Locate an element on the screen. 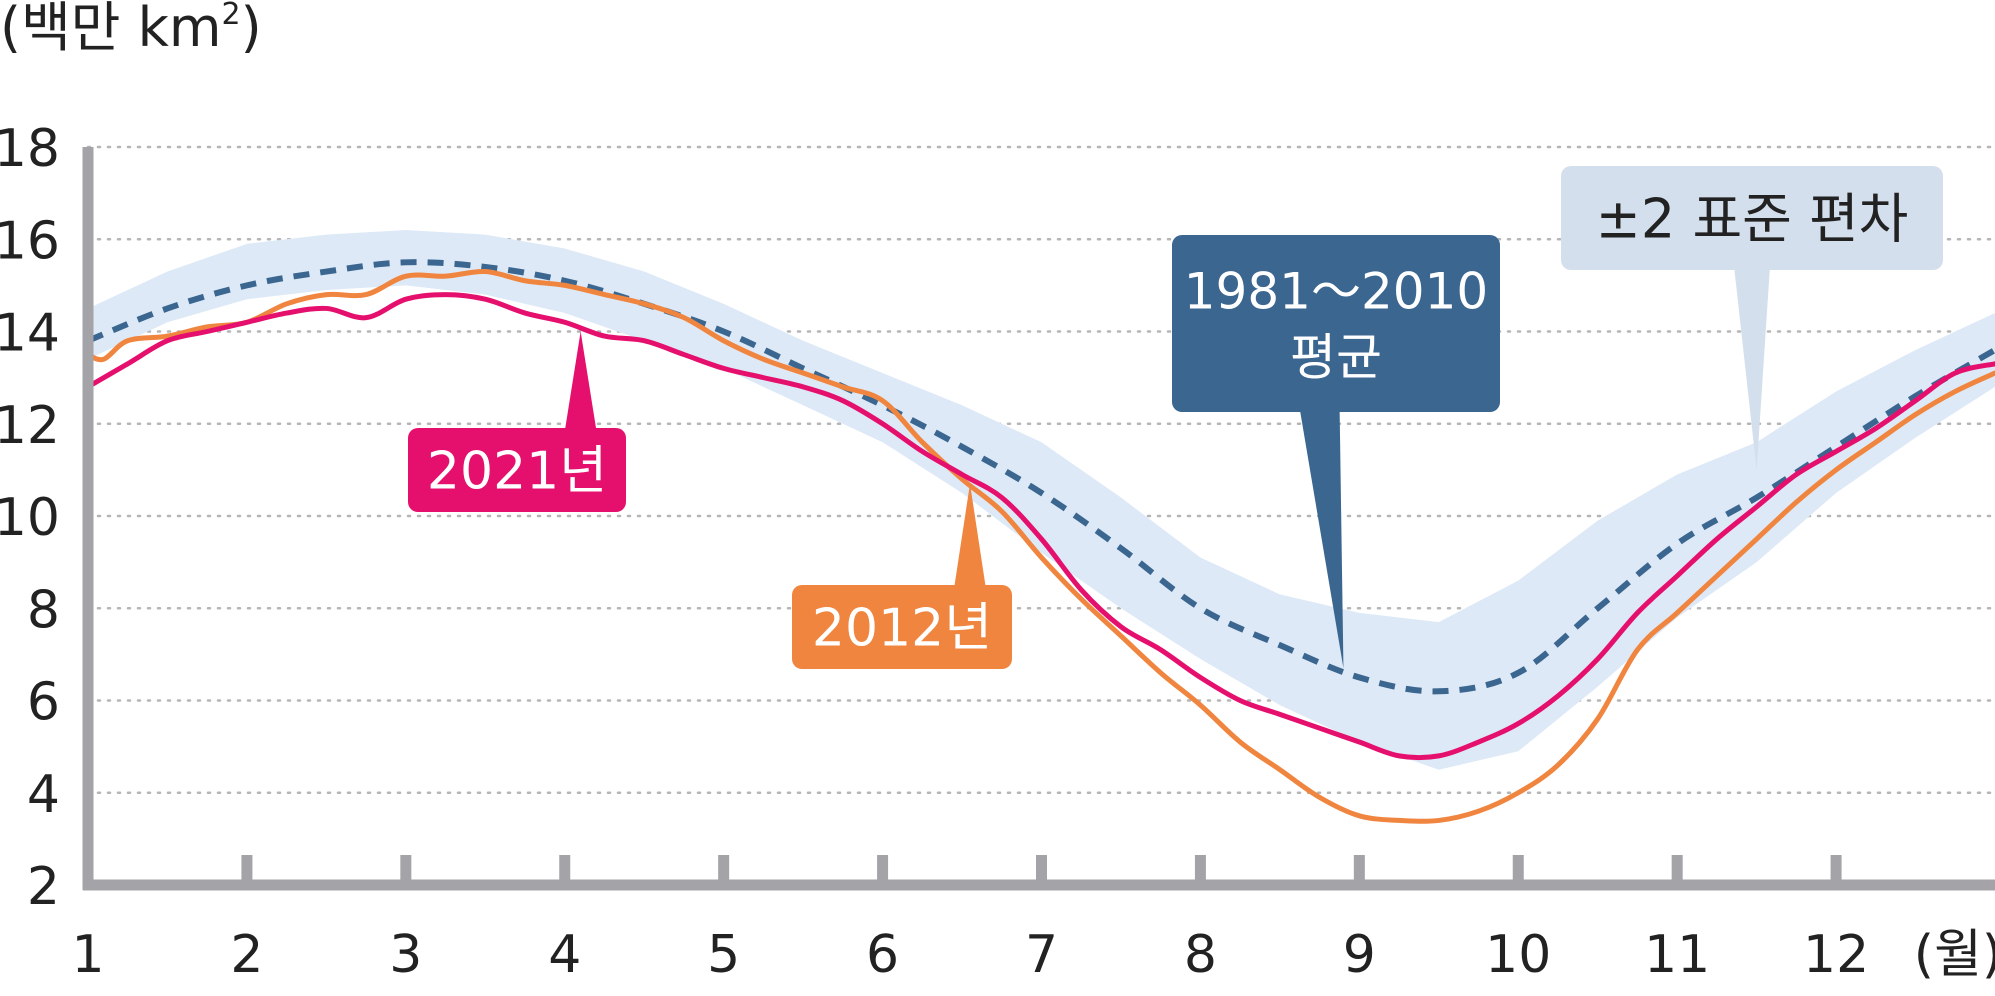  x-tick-label-2: 2 is located at coordinates (246, 955).